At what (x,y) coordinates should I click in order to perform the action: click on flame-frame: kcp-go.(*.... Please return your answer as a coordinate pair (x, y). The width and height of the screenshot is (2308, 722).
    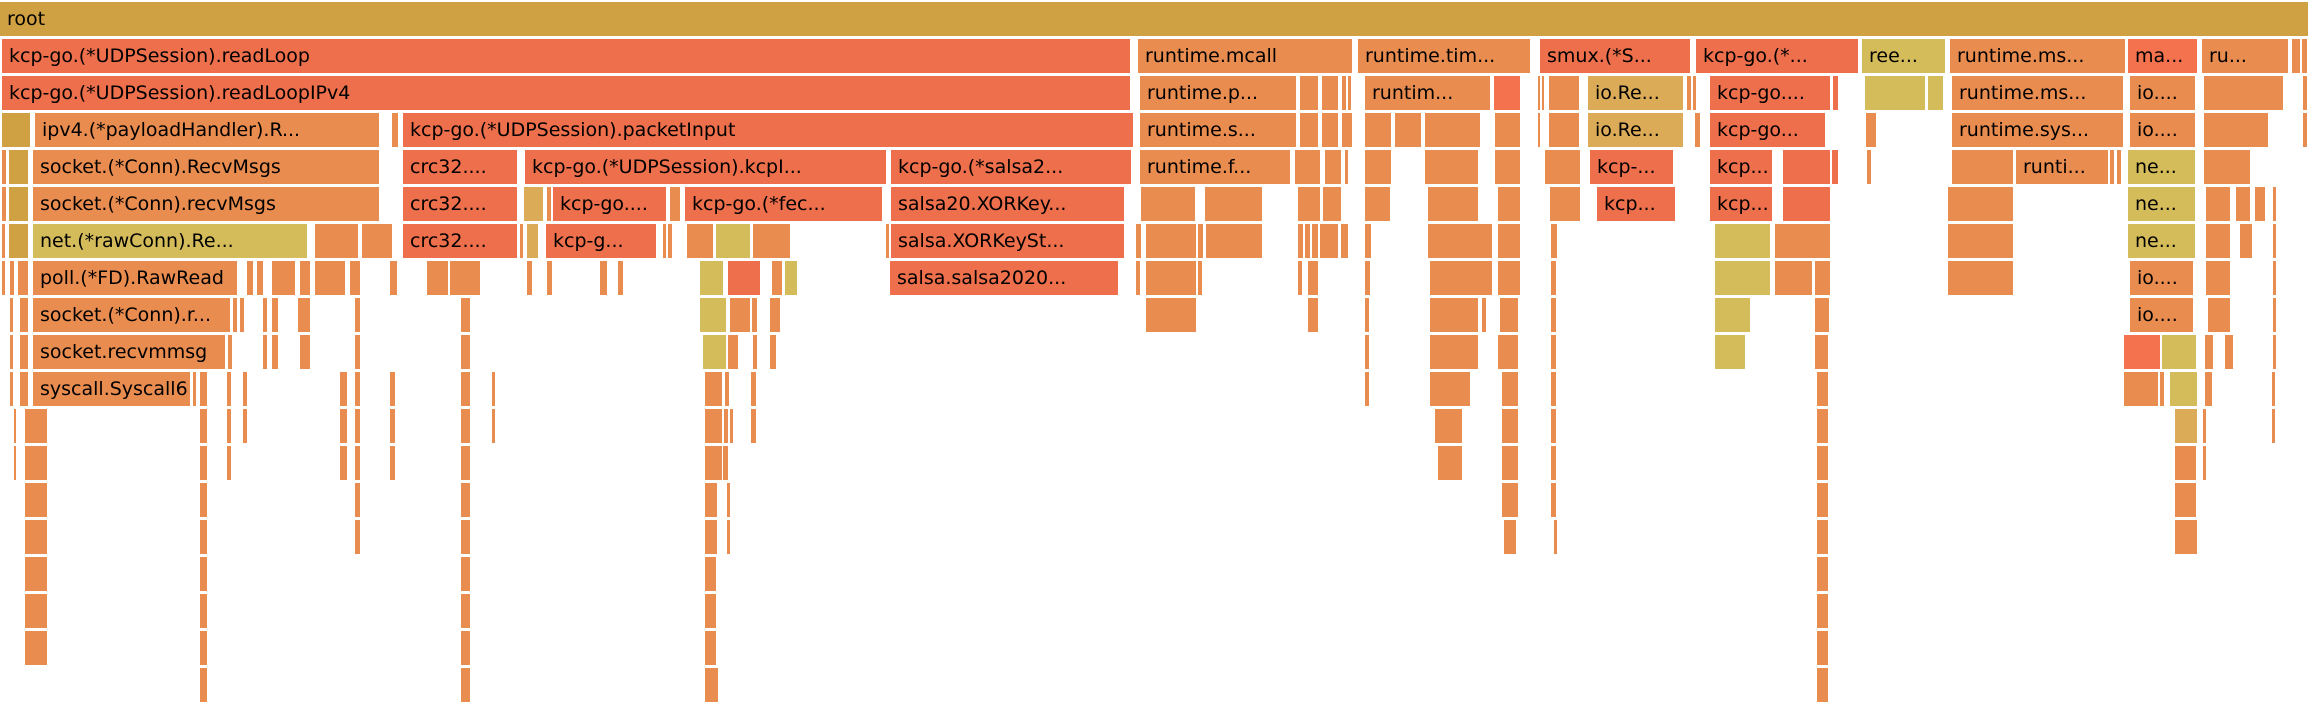
    Looking at the image, I should click on (1777, 56).